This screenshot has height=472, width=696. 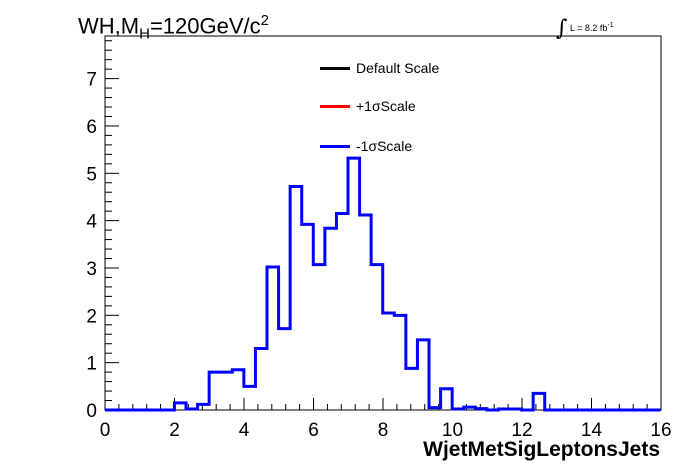 What do you see at coordinates (91, 316) in the screenshot?
I see `y-tick-label: 2` at bounding box center [91, 316].